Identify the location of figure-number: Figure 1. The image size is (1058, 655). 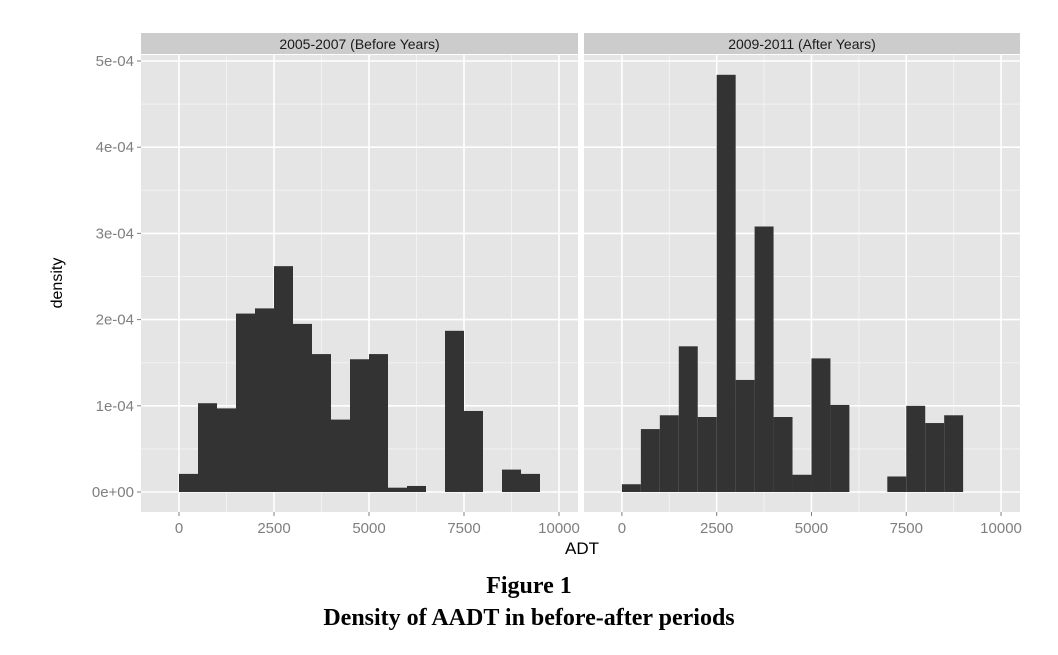
(529, 586).